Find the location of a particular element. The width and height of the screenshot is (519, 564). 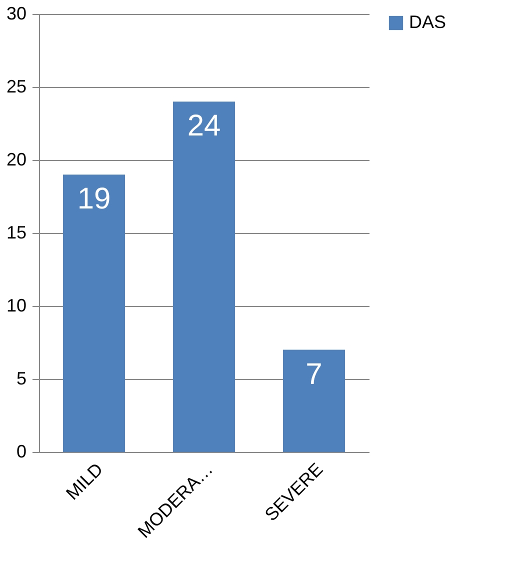

y-tick-label: 5 is located at coordinates (21, 378).